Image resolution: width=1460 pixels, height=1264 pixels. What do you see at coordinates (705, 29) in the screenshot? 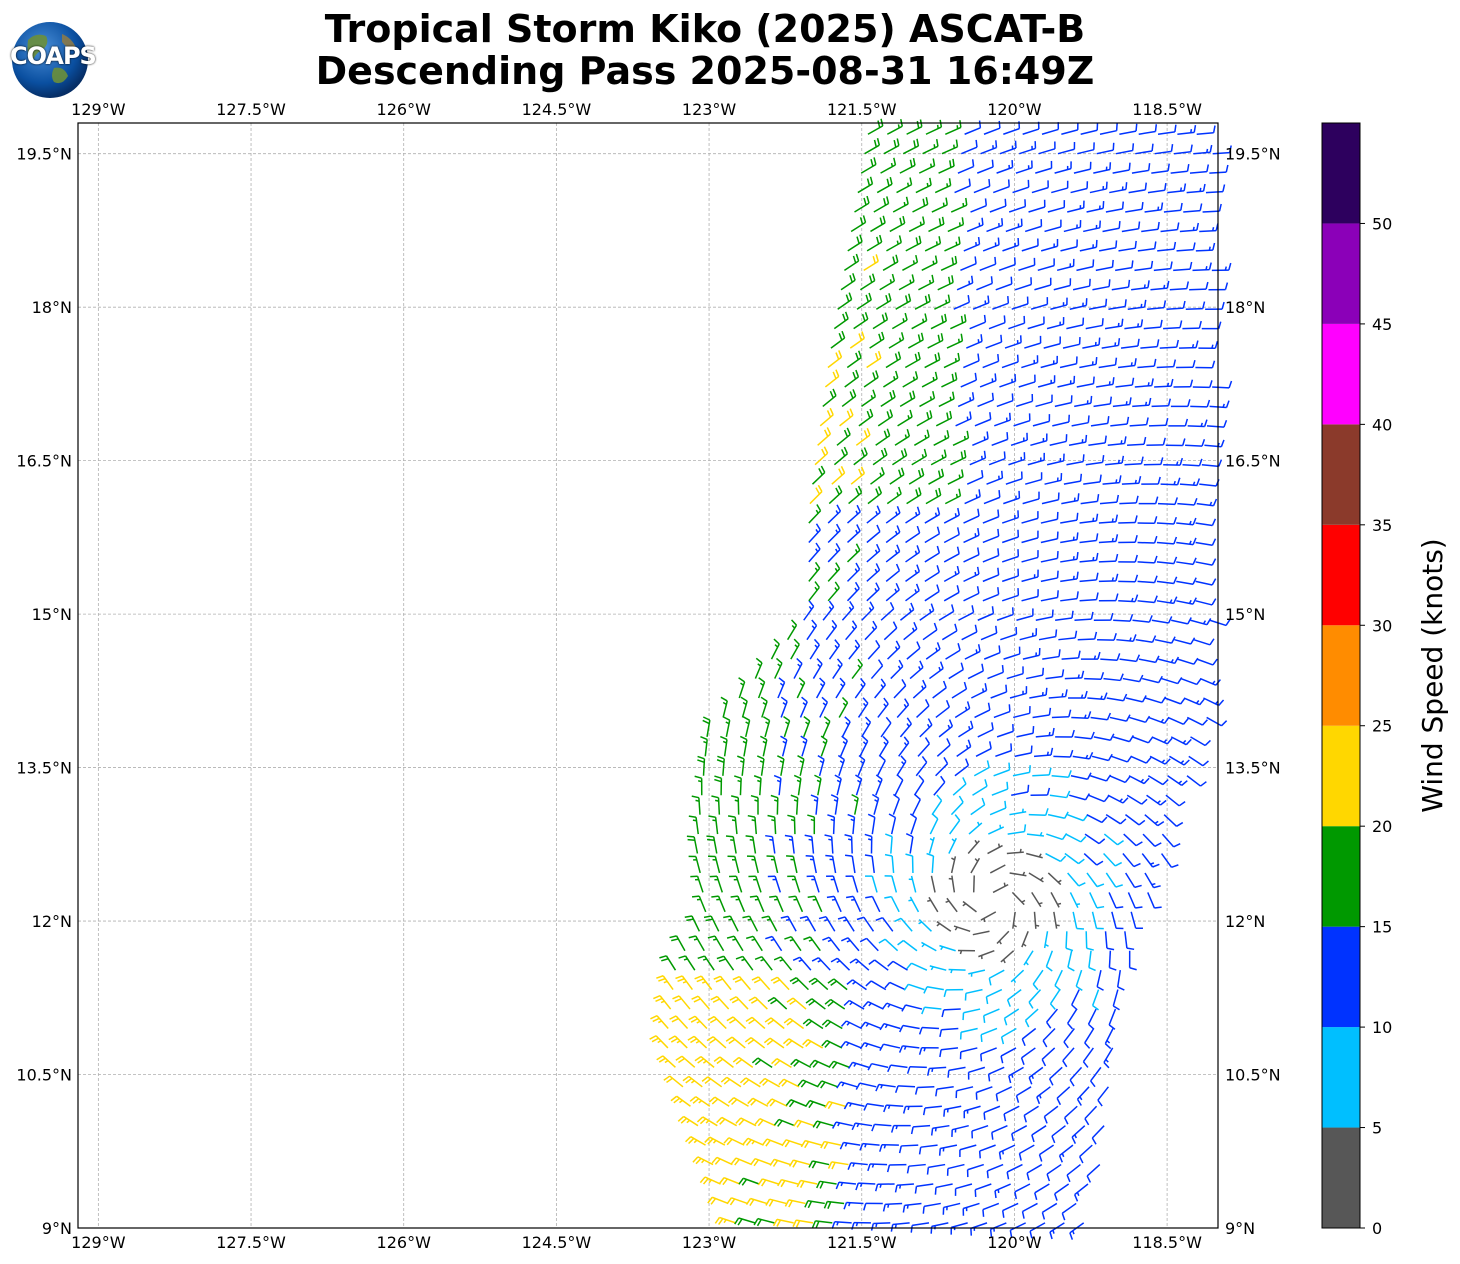
I see `chart-title-line-1: Tropical Storm Kiko (2025) ASCAT-B` at bounding box center [705, 29].